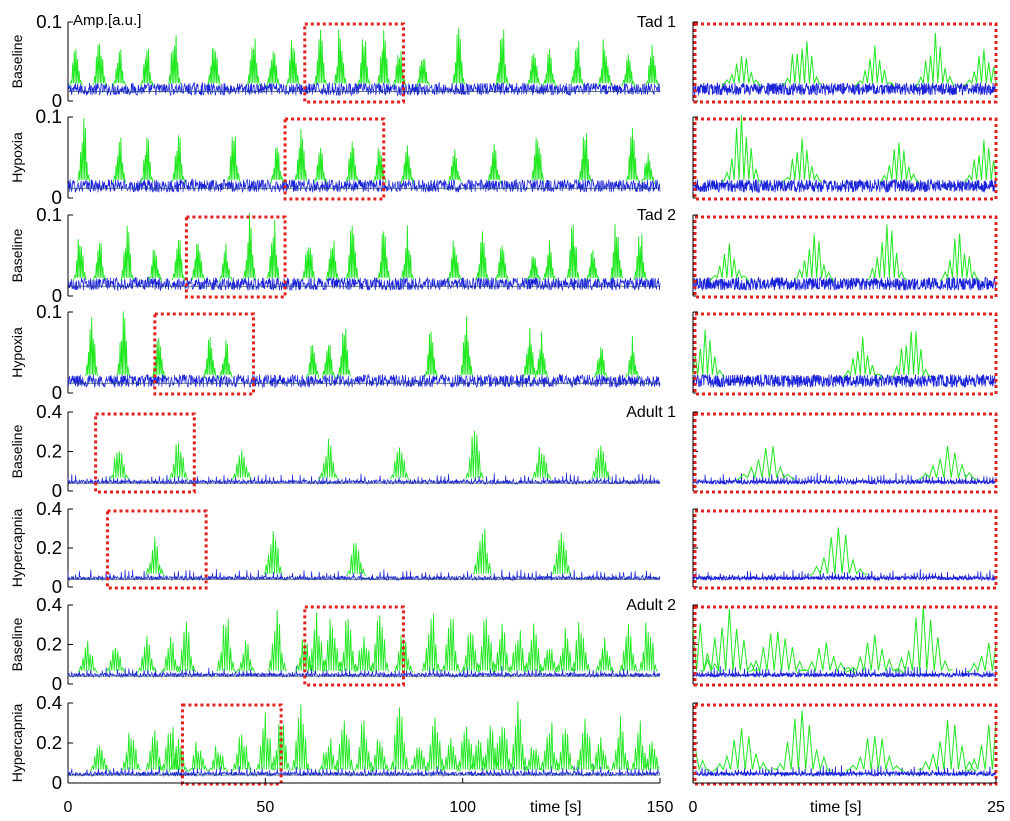 This screenshot has width=1010, height=821. What do you see at coordinates (651, 412) in the screenshot?
I see `animal-label: Adult 1` at bounding box center [651, 412].